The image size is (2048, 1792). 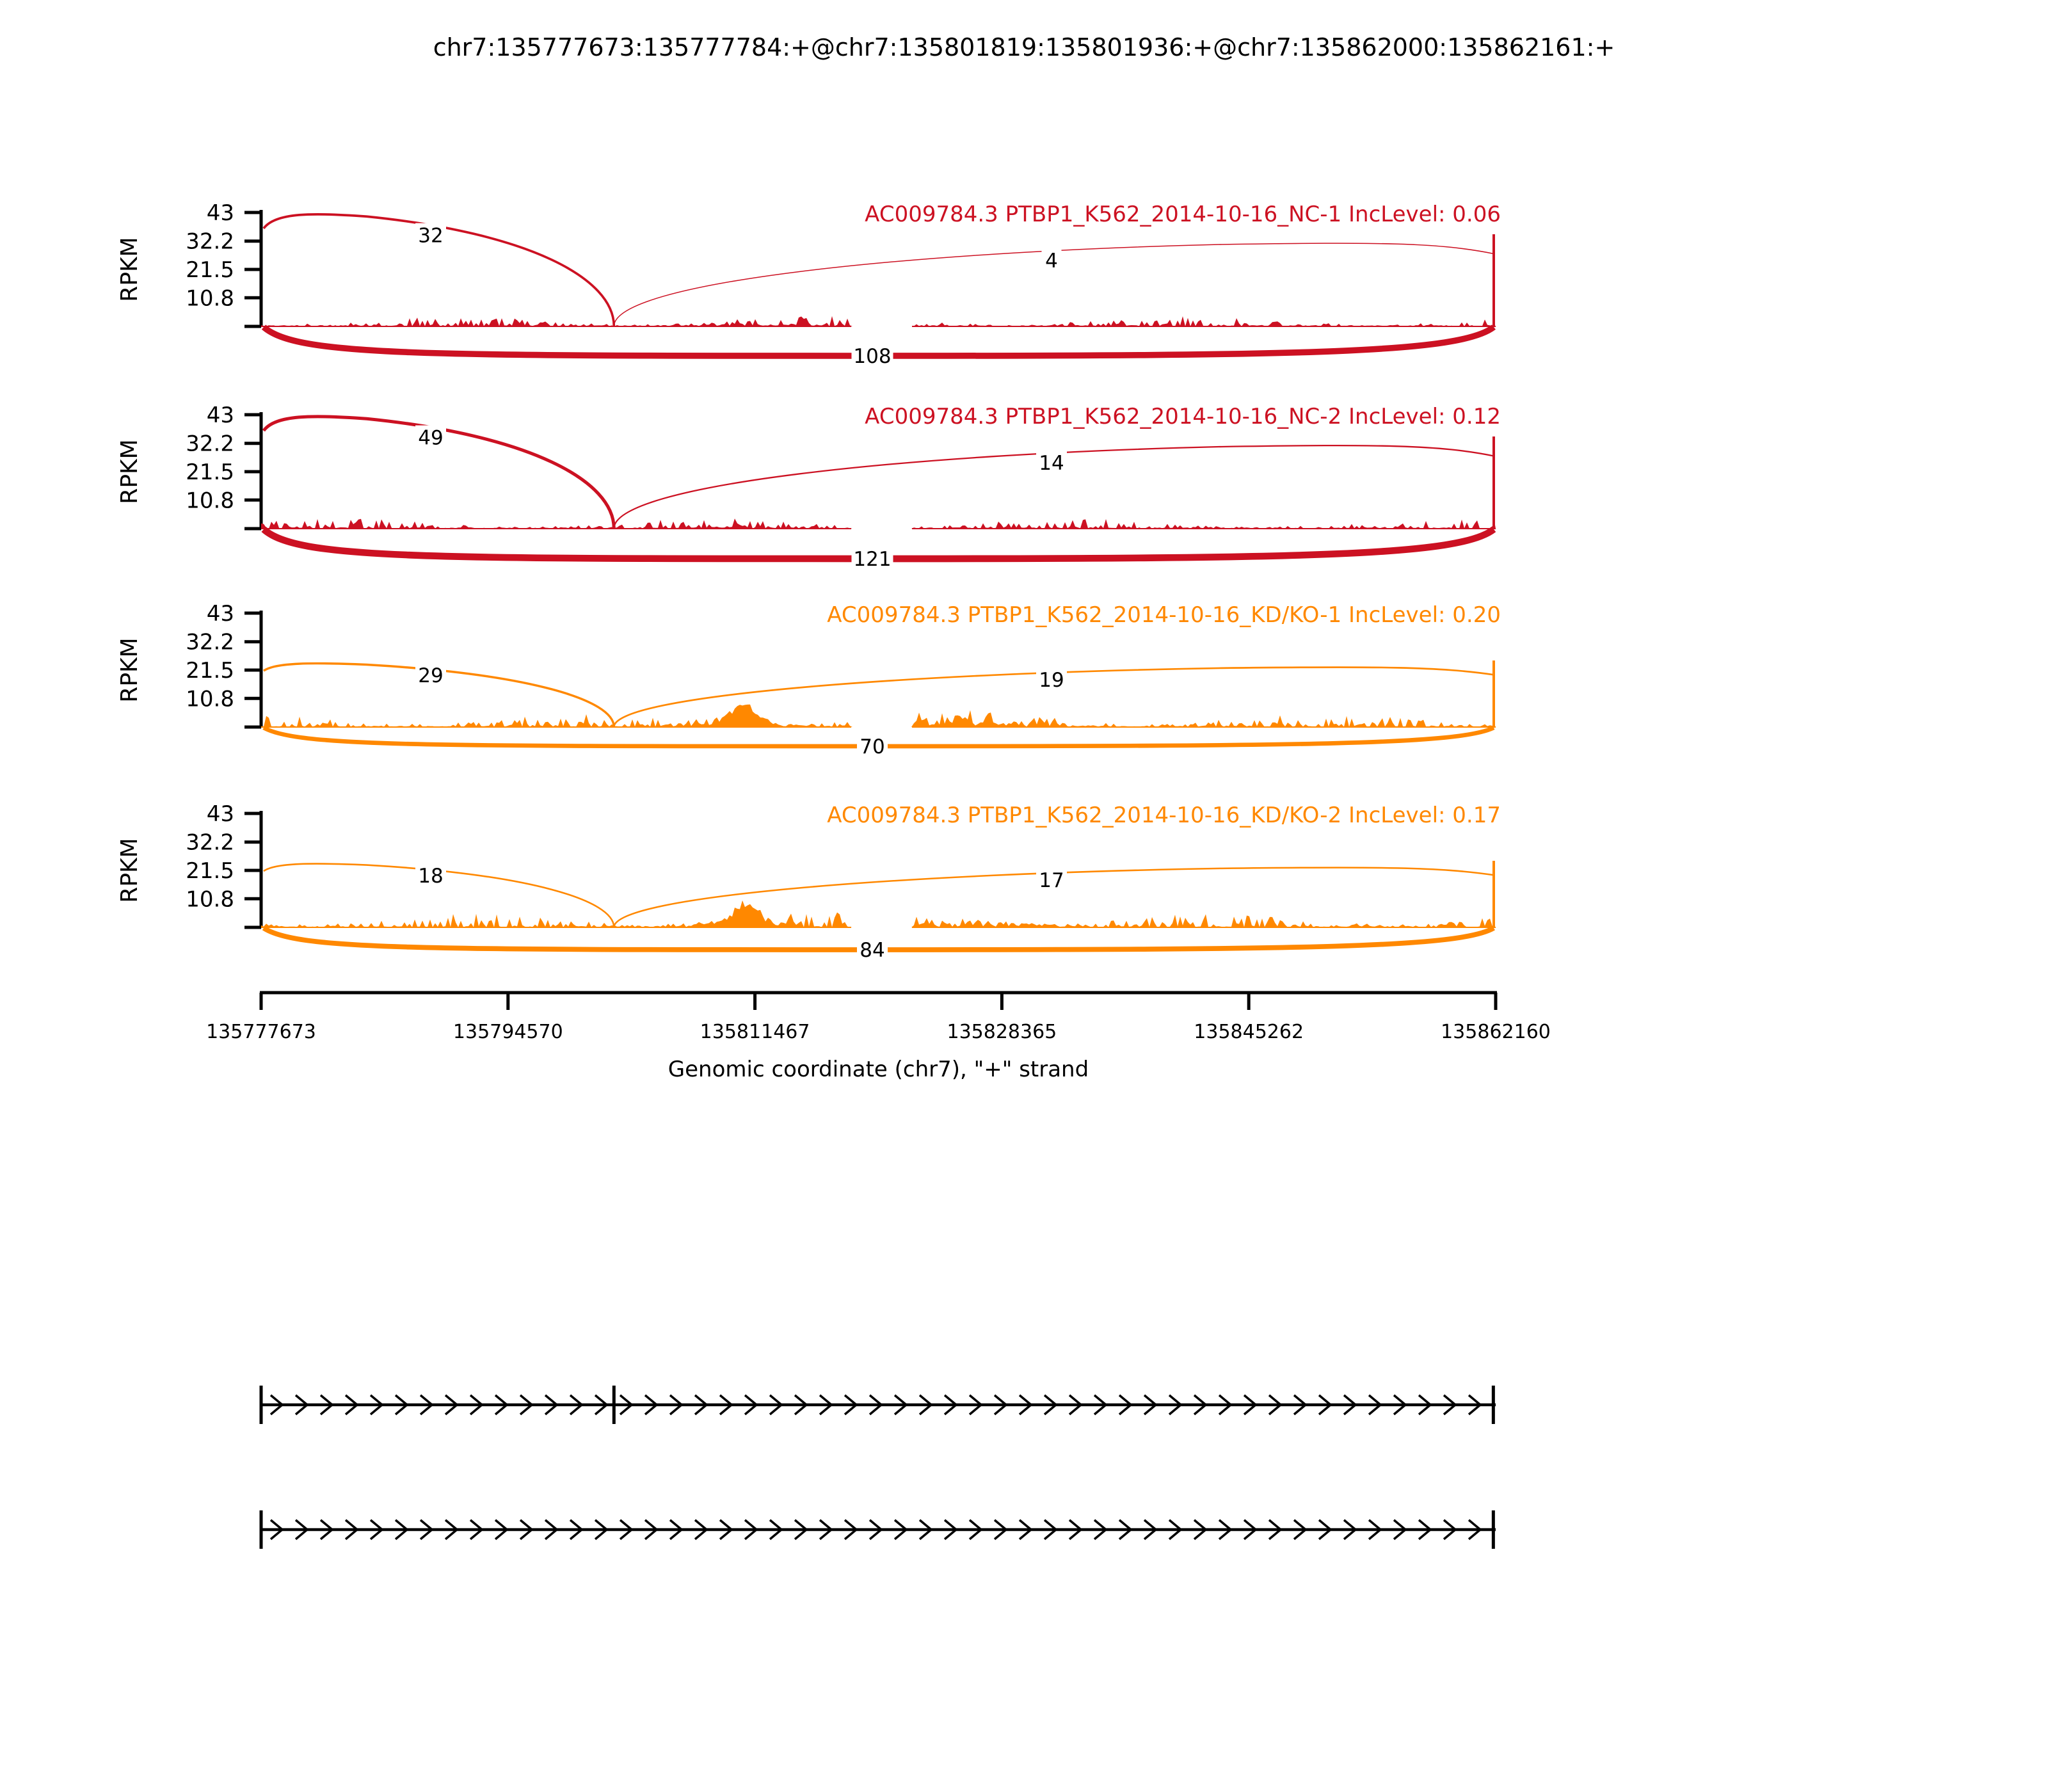 I want to click on strand-direction-arrows, so click(x=875, y=1405).